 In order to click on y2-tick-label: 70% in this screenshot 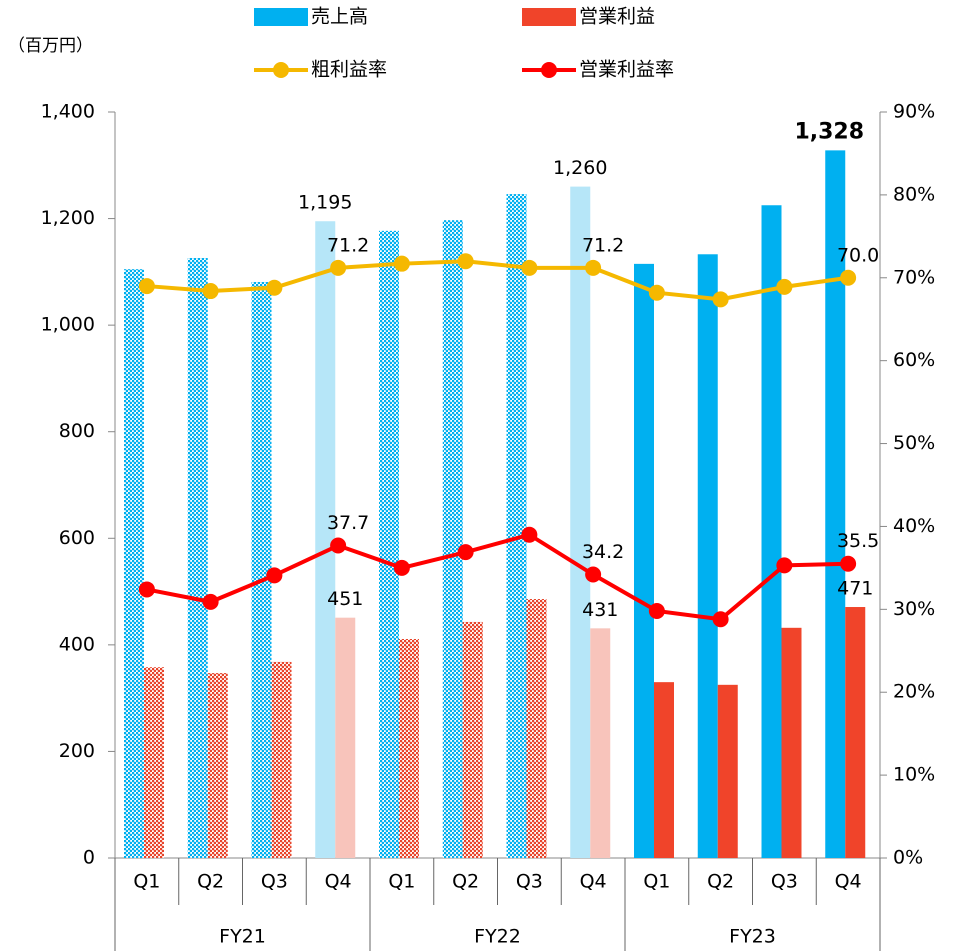, I will do `click(914, 277)`.